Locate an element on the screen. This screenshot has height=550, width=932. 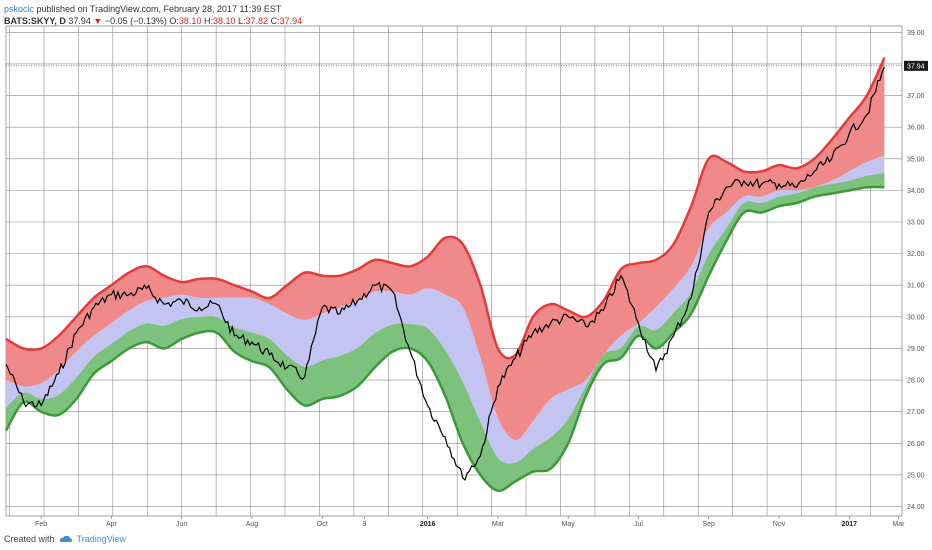
y-tick-label: 30.00 is located at coordinates (916, 317).